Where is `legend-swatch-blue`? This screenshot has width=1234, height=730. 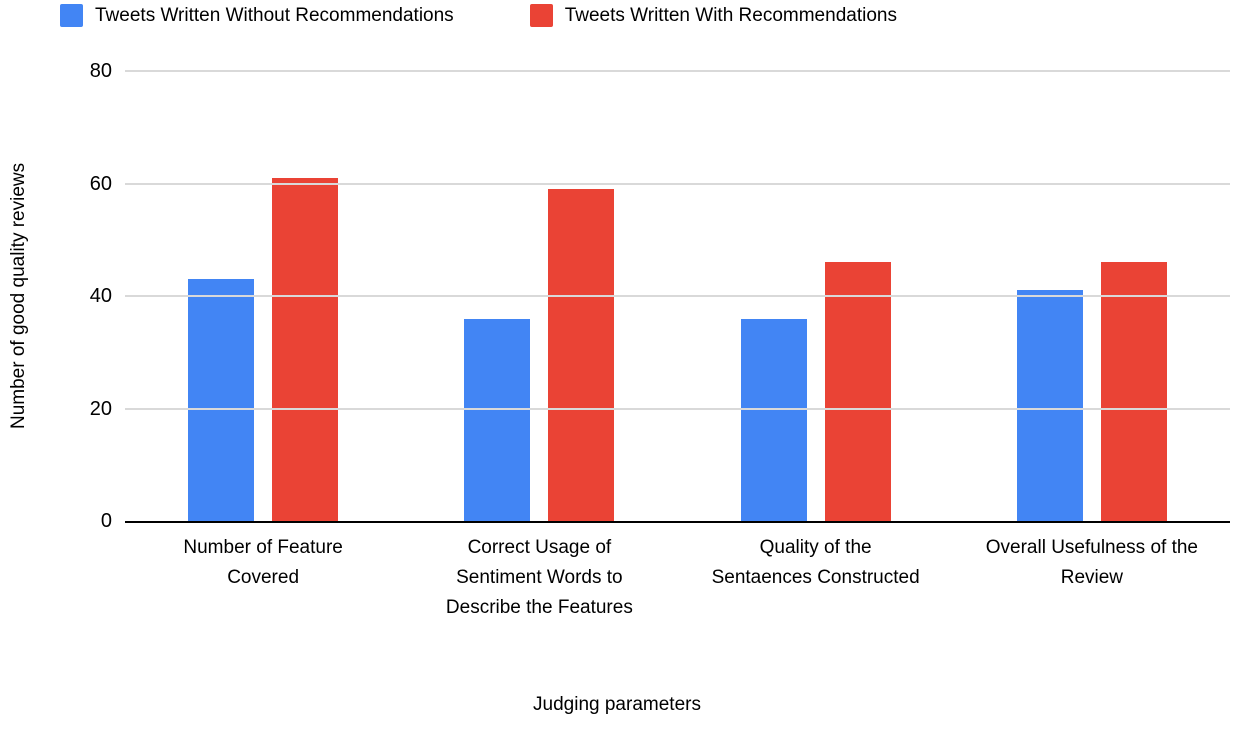 legend-swatch-blue is located at coordinates (71, 15).